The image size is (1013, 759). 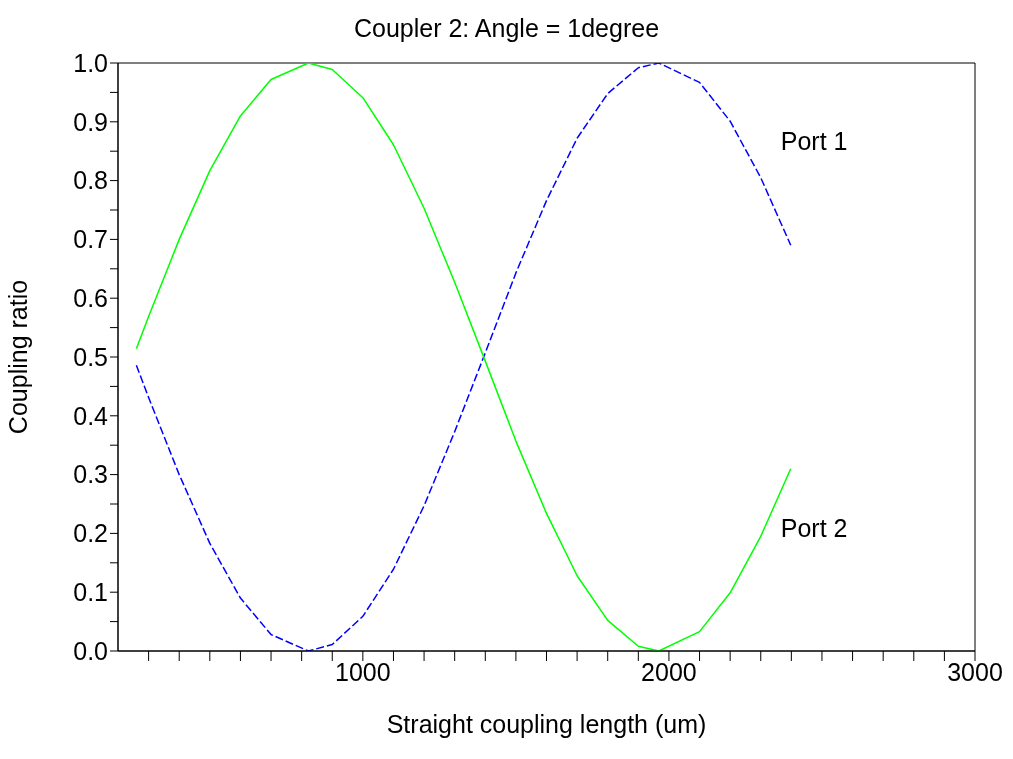 I want to click on y-tick-label: 0.8, so click(x=90, y=180).